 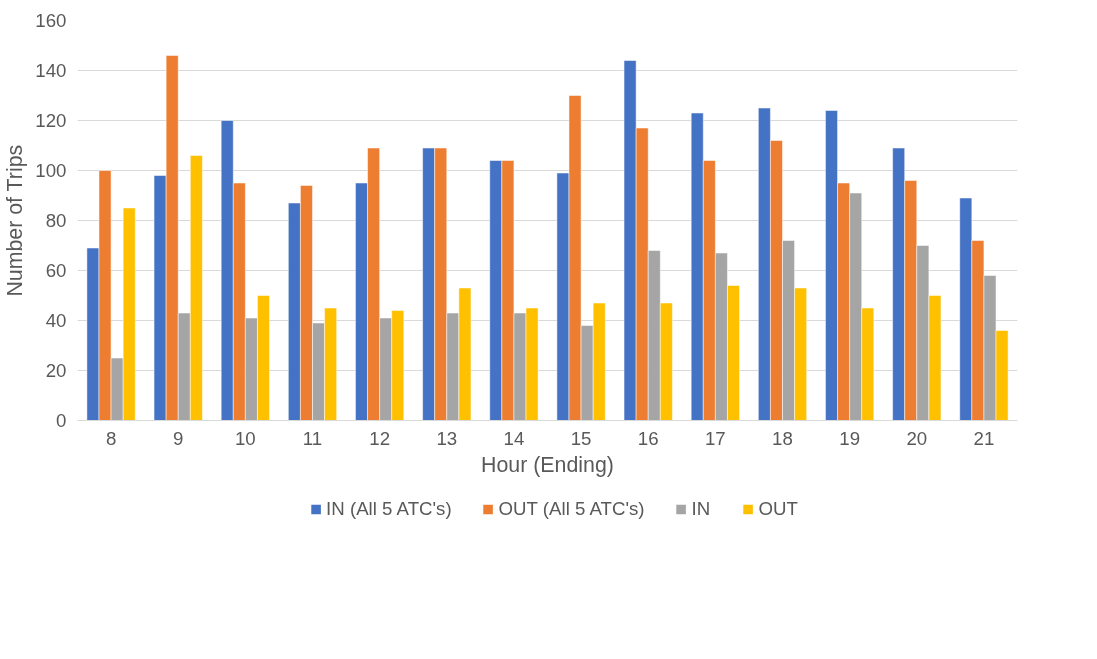 I want to click on y-tick-label: 100, so click(x=51, y=170).